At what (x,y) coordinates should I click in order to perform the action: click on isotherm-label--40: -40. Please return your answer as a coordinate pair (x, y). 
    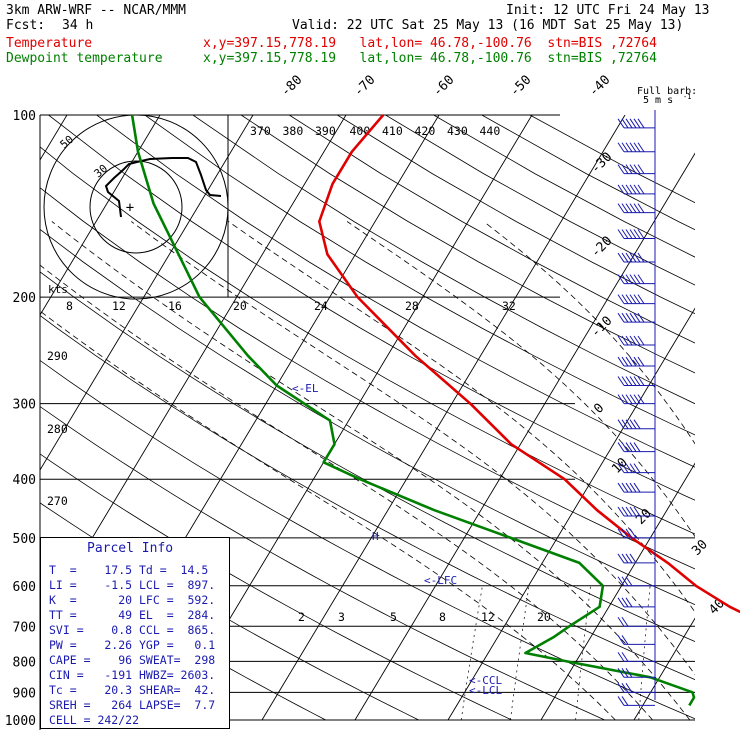
    Looking at the image, I should click on (599, 86).